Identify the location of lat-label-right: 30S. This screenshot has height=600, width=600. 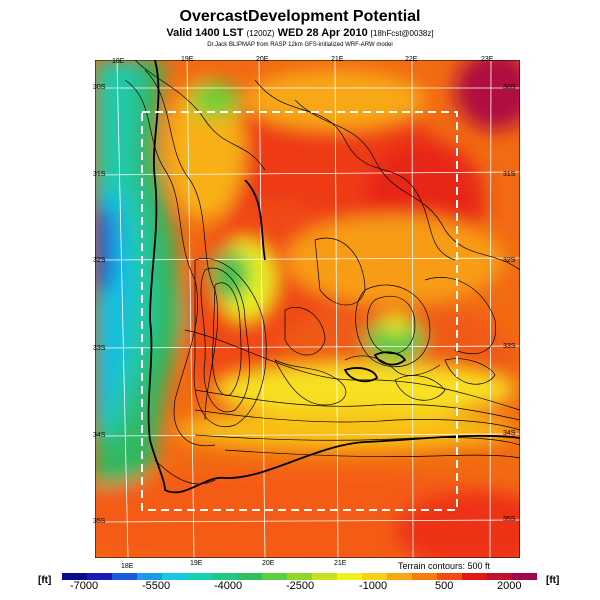
(509, 87).